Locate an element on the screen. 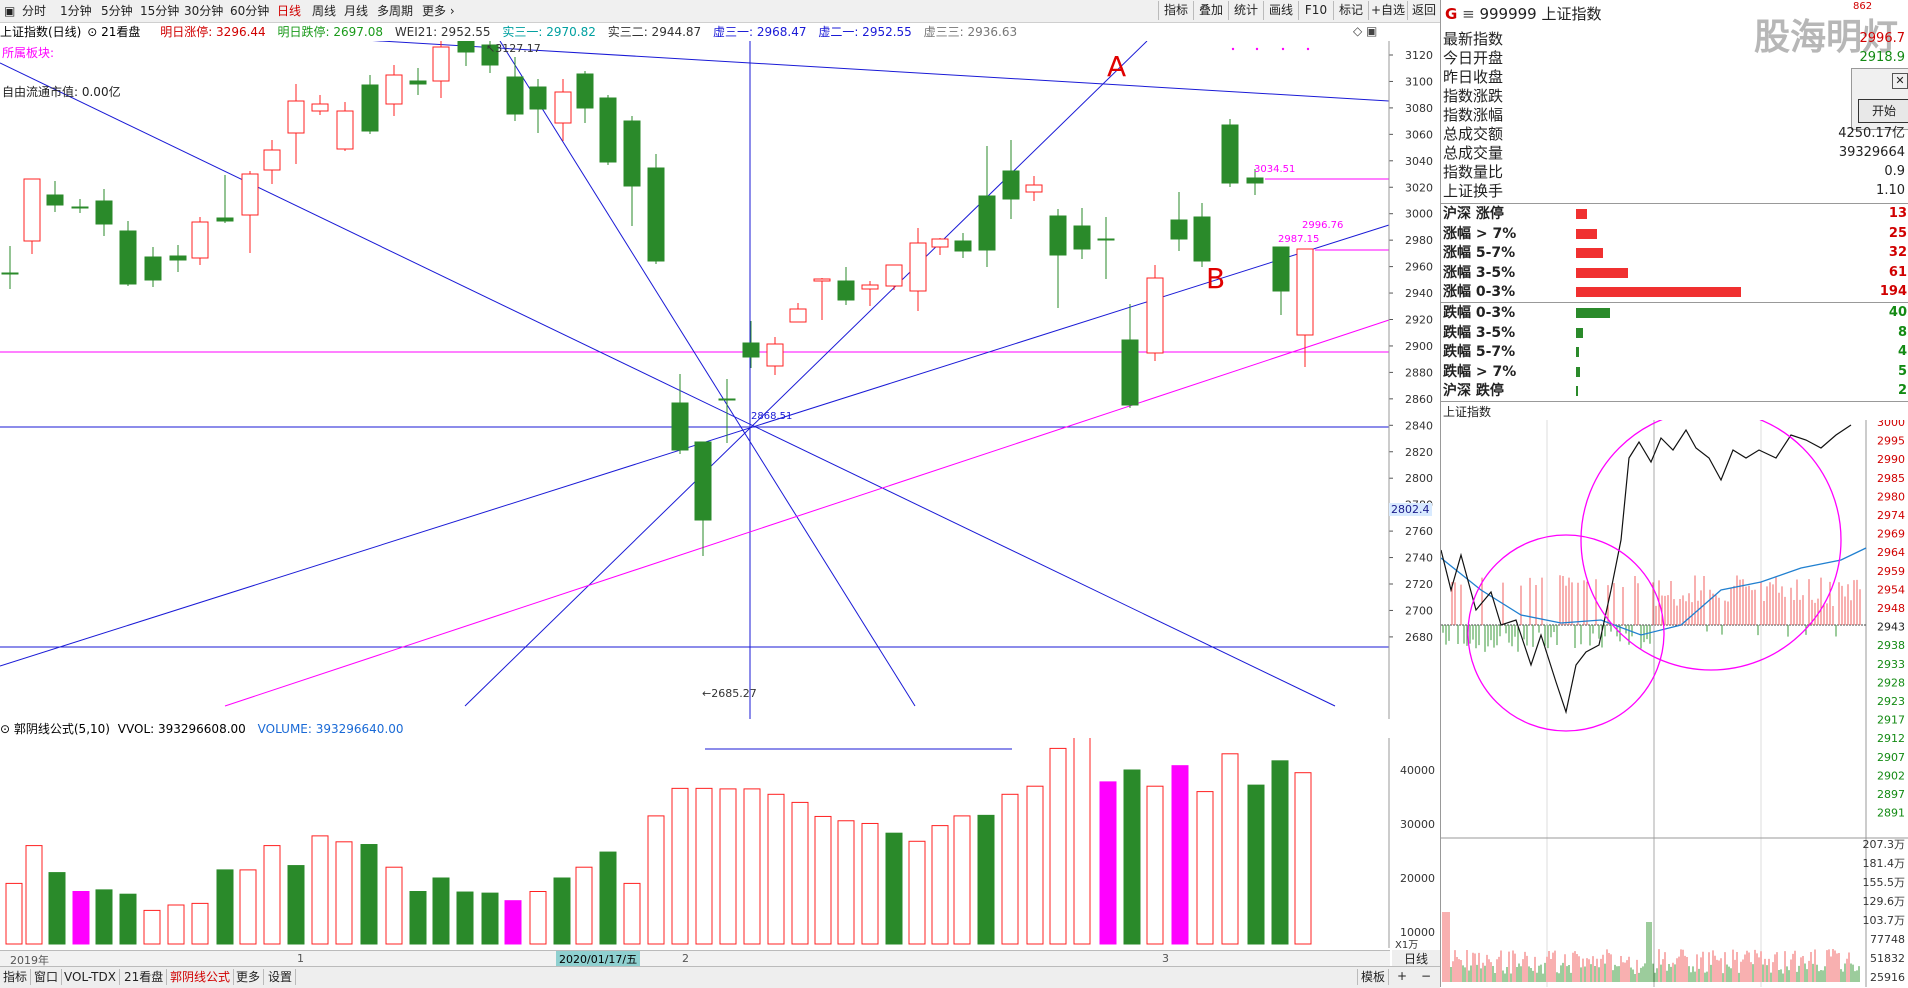 This screenshot has height=988, width=1908. btn-draw: 画线 is located at coordinates (1280, 10).